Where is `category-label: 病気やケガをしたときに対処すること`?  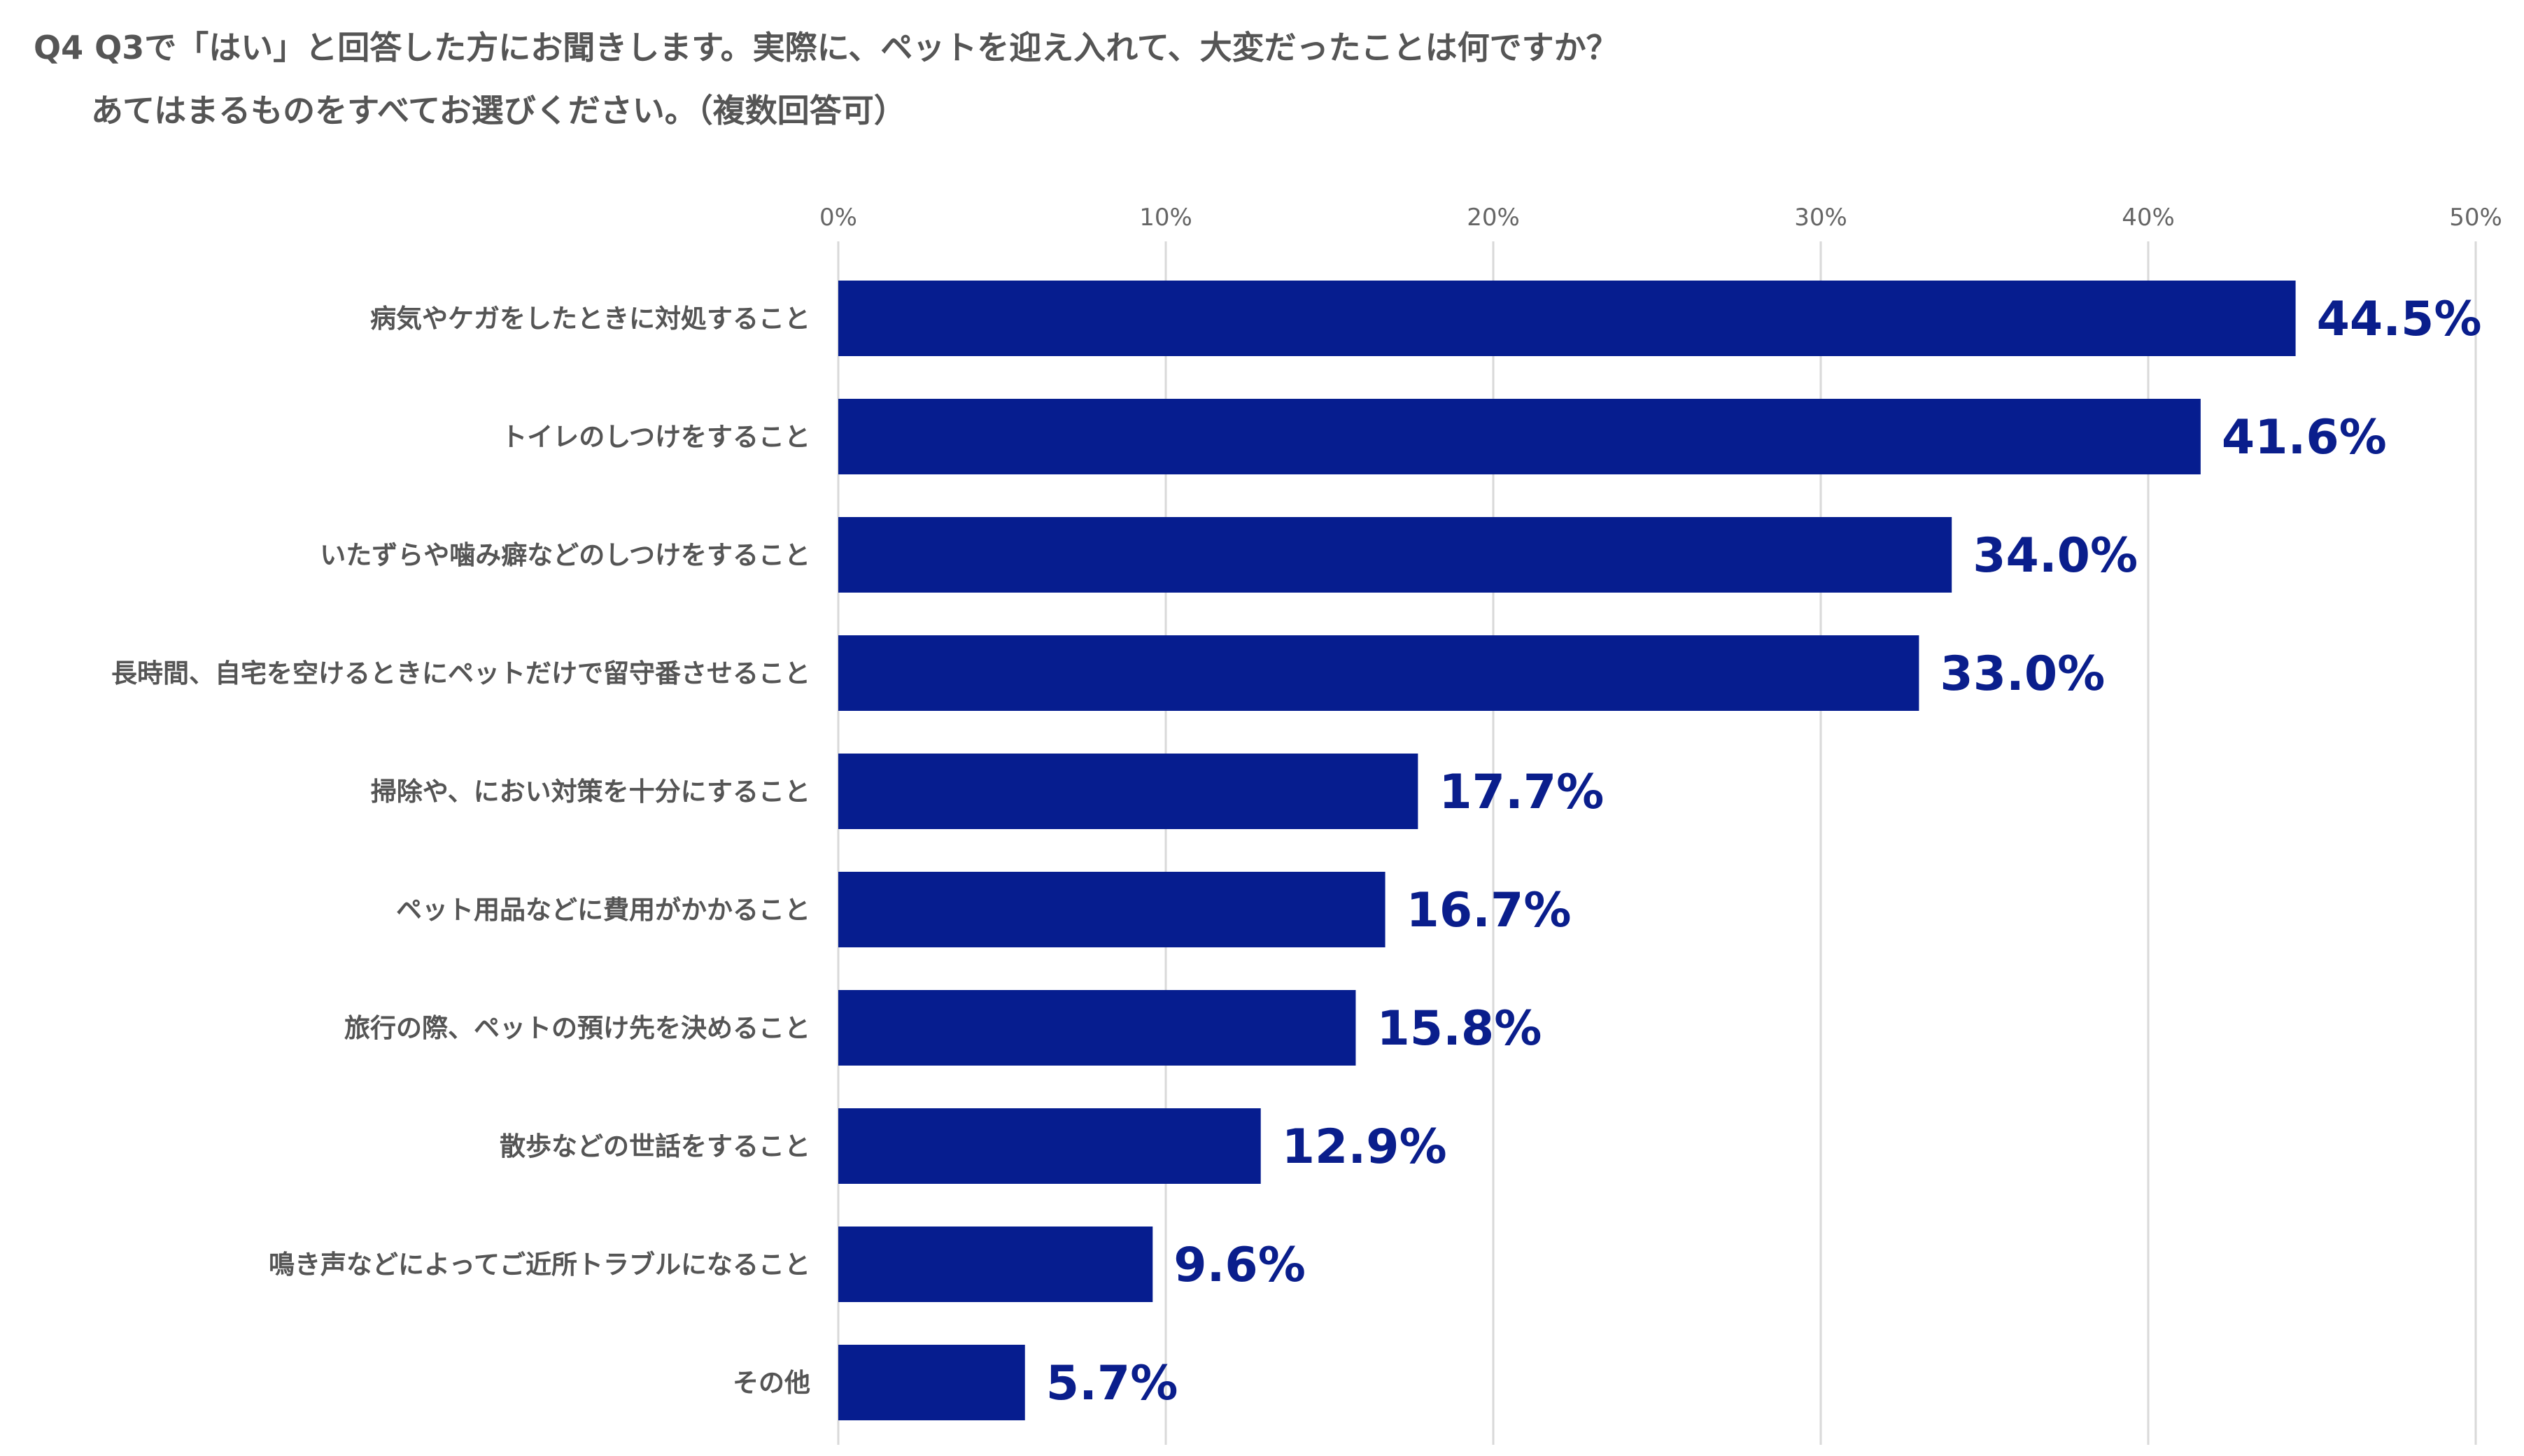 category-label: 病気やケガをしたときに対処すること is located at coordinates (590, 319).